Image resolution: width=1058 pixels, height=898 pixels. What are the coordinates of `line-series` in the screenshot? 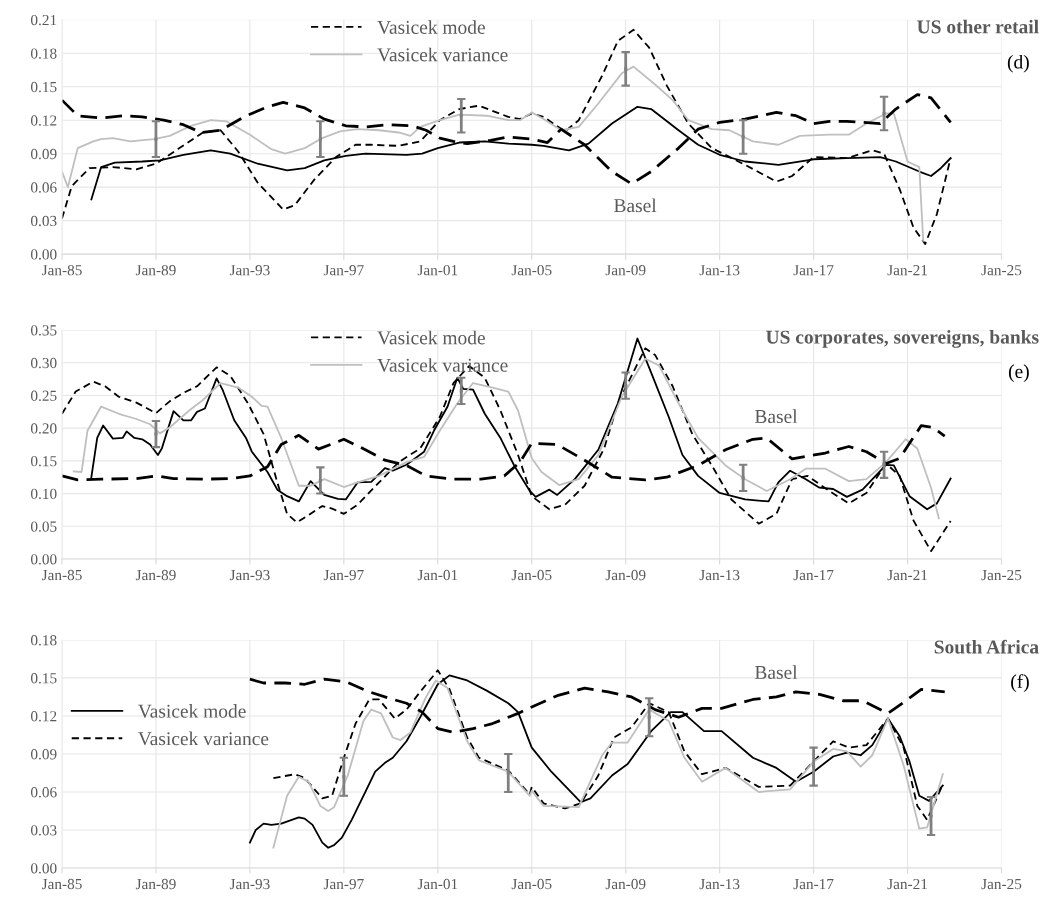 It's located at (506, 438).